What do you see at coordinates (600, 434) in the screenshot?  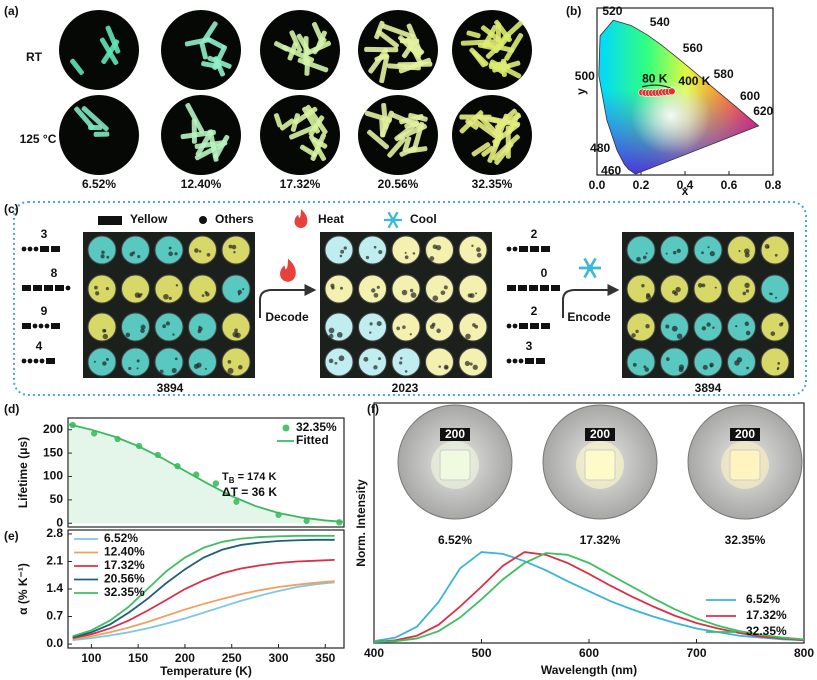 I see `resistor` at bounding box center [600, 434].